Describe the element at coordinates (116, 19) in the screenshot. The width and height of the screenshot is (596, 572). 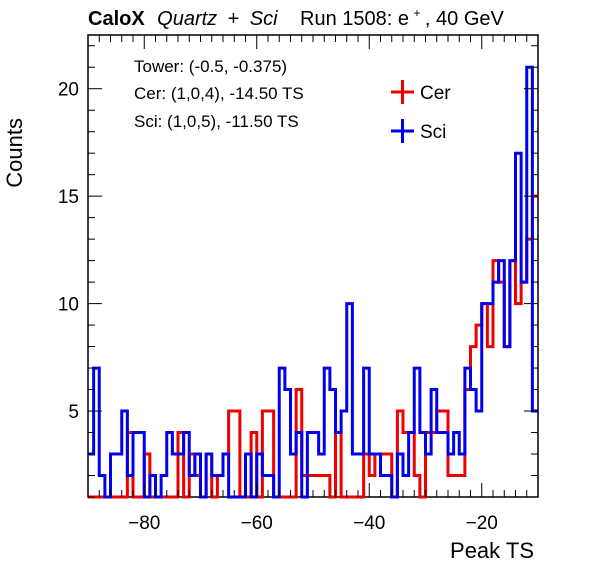
I see `title-brand: CaloX` at that location.